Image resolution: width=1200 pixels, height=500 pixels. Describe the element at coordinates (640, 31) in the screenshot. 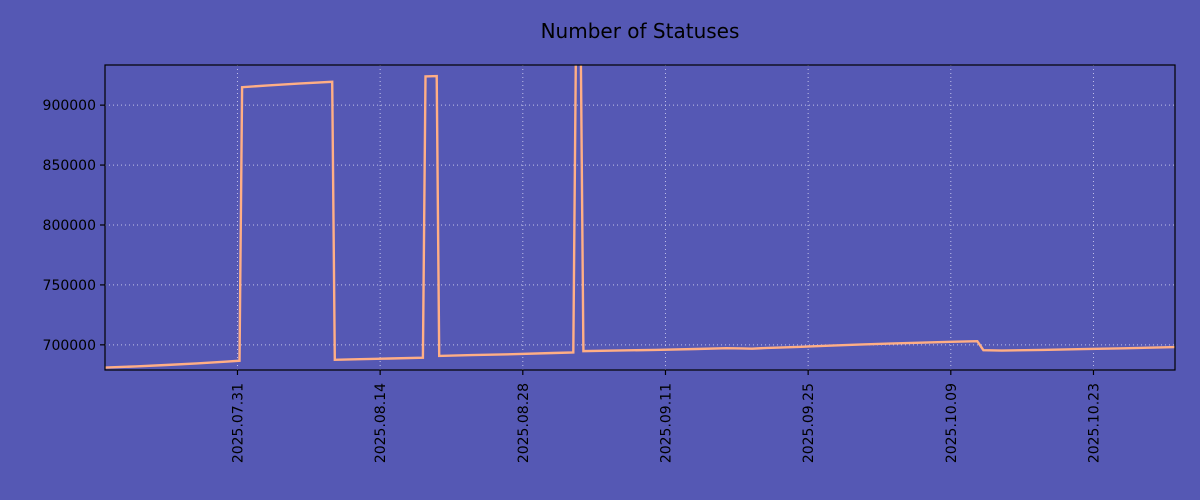

I see `chart-title: Number of Statuses` at that location.